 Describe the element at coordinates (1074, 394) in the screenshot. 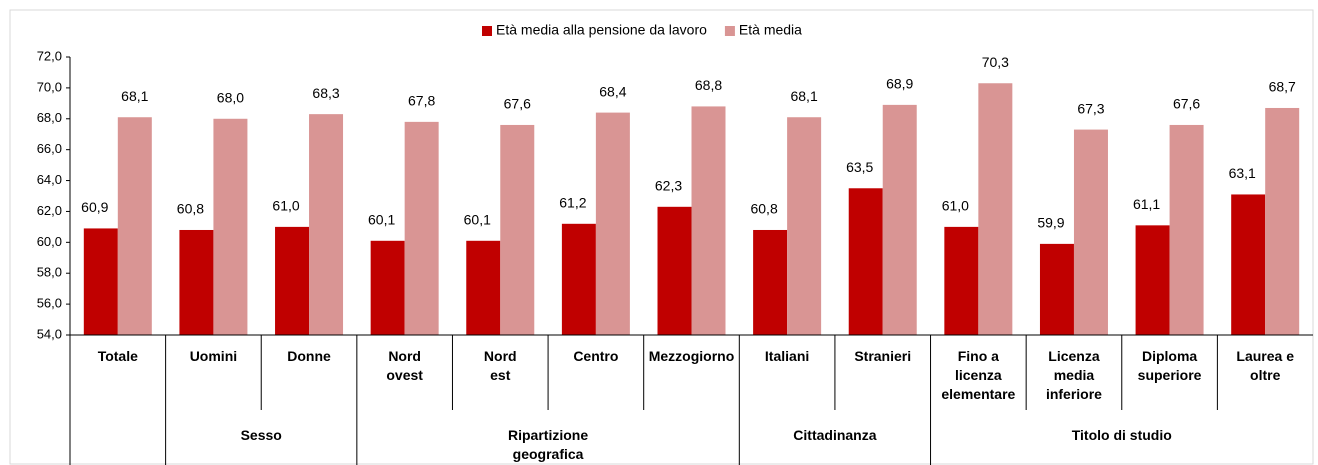

I see `x-tick-line: inferiore` at that location.